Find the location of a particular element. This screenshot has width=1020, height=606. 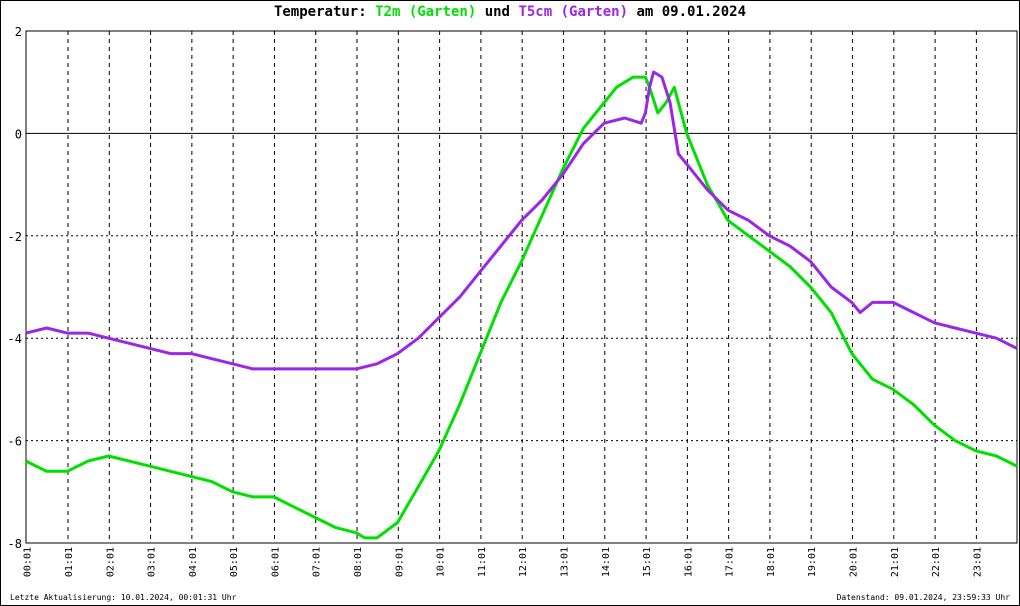

x-tick-label: 00:01 is located at coordinates (28, 562).